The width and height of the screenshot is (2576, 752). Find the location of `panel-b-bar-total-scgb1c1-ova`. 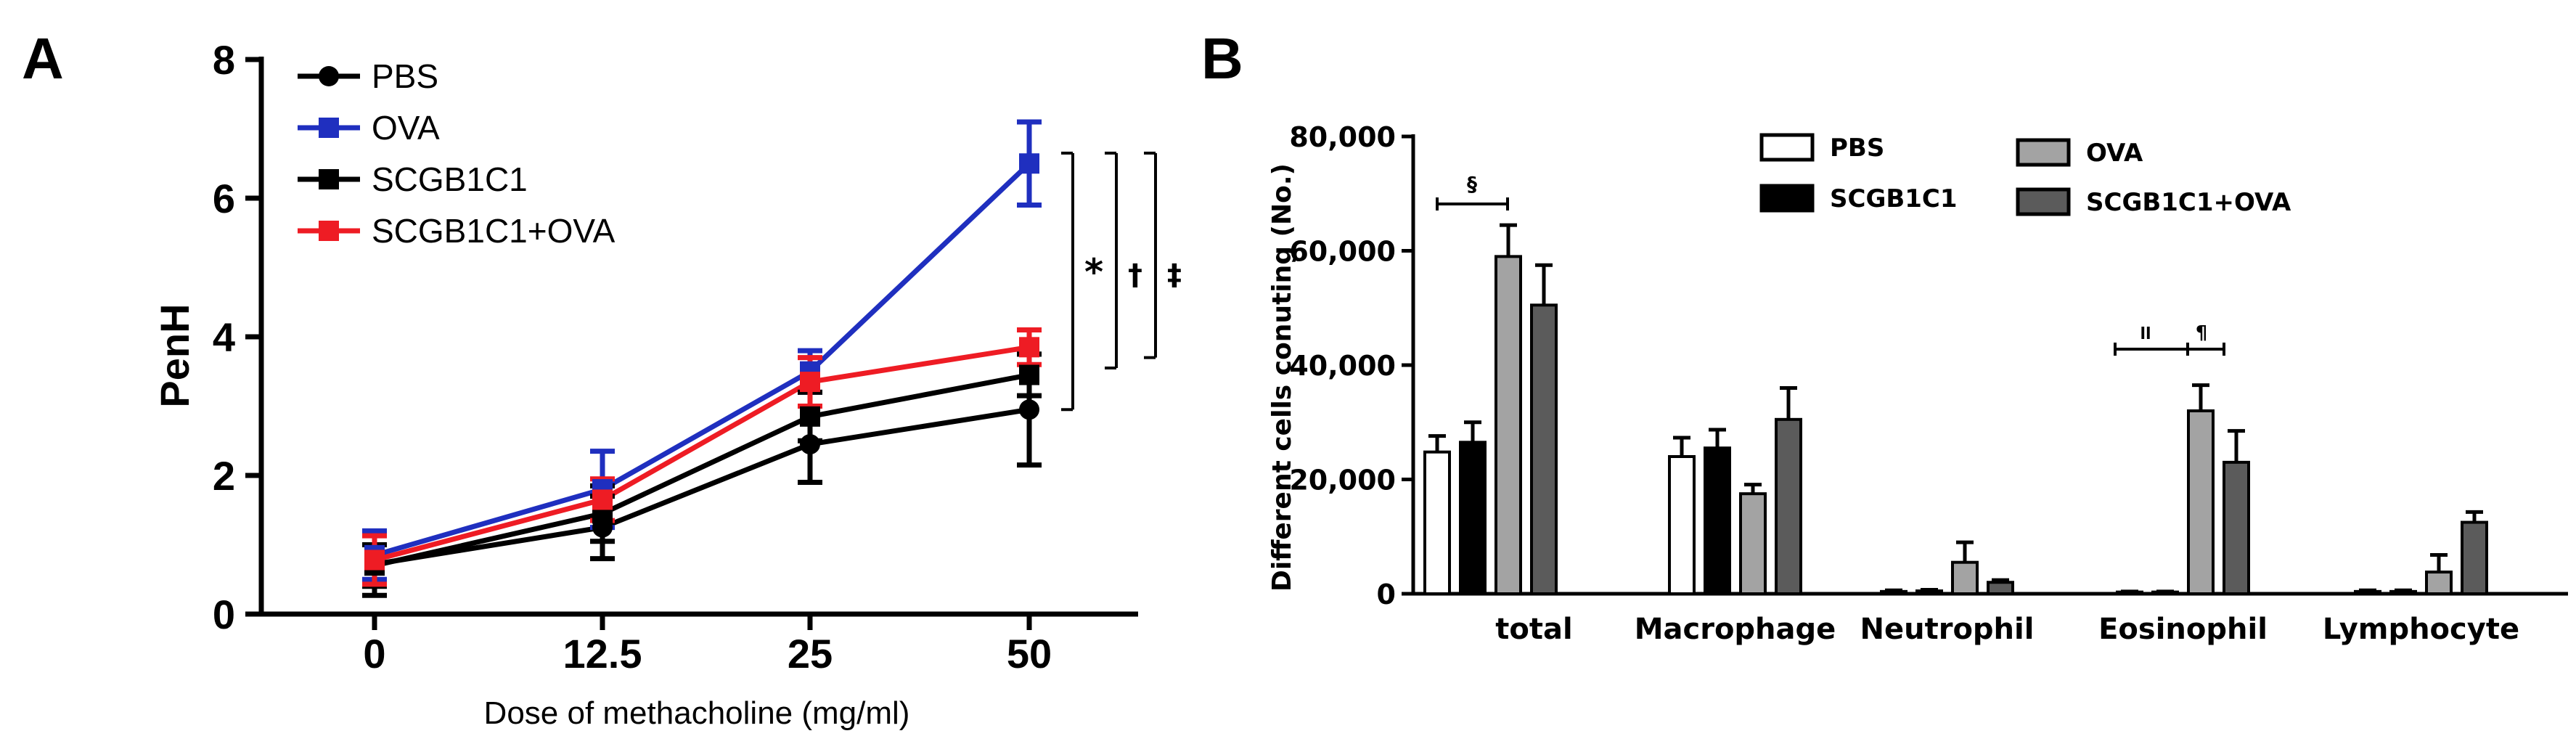

panel-b-bar-total-scgb1c1-ova is located at coordinates (1544, 449).